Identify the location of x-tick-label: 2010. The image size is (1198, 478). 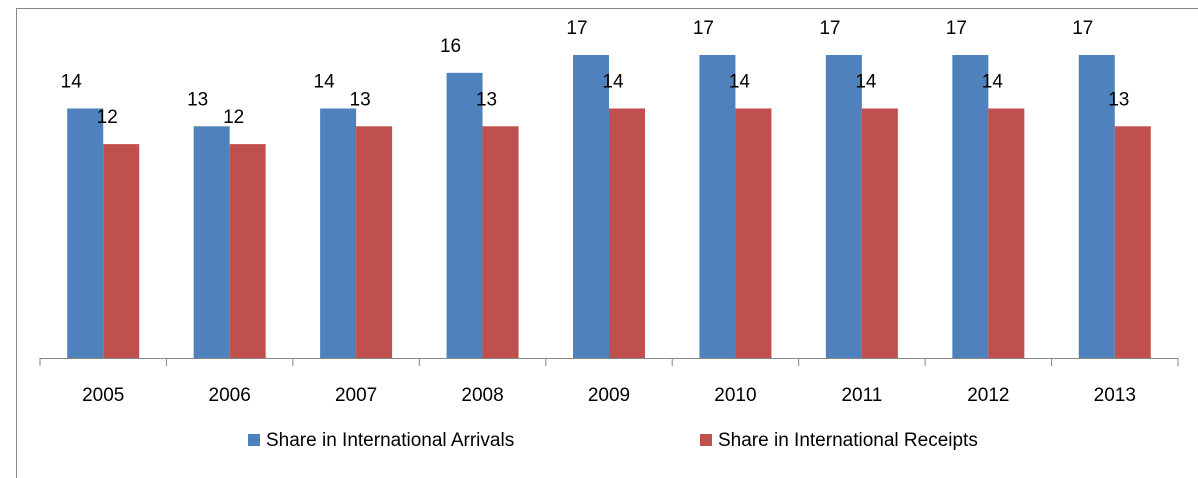
(735, 395).